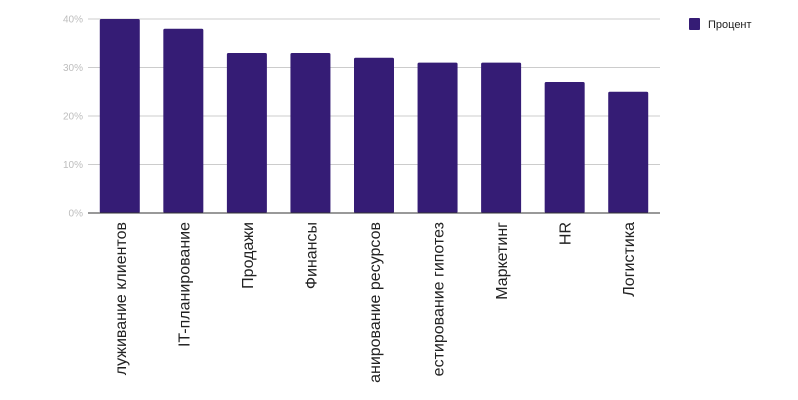  What do you see at coordinates (73, 165) in the screenshot?
I see `y-tick-label: 10%` at bounding box center [73, 165].